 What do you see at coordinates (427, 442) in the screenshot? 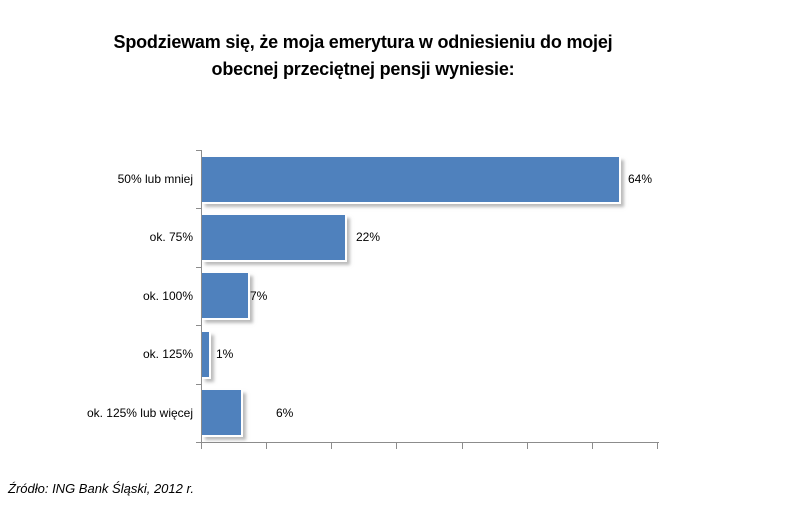
I see `x-axis` at bounding box center [427, 442].